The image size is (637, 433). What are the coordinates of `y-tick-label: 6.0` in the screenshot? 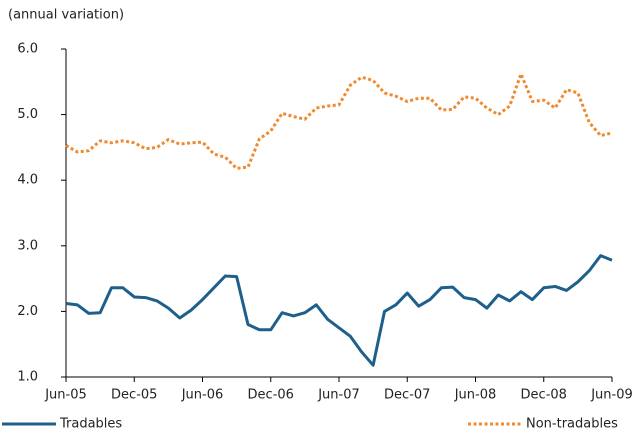 It's located at (27, 49).